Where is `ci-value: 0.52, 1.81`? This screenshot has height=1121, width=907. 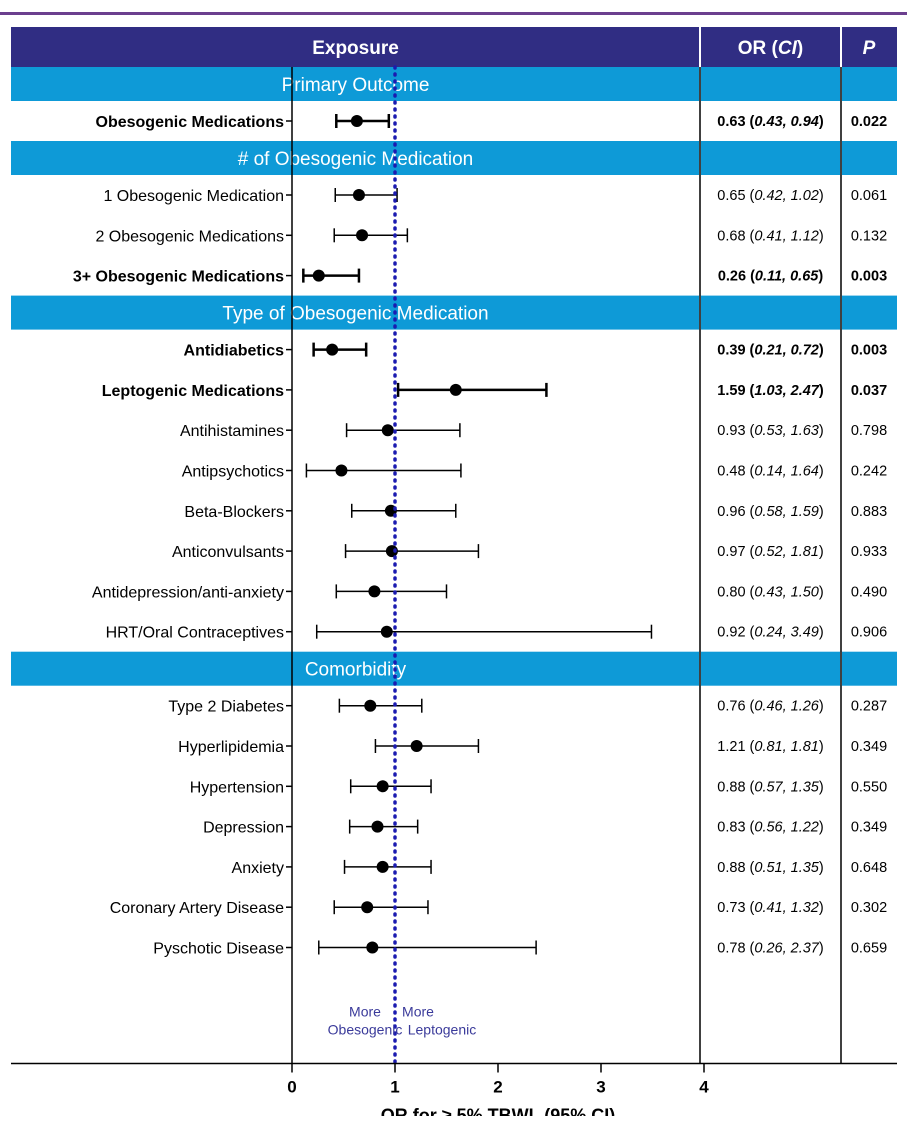 ci-value: 0.52, 1.81 is located at coordinates (786, 552).